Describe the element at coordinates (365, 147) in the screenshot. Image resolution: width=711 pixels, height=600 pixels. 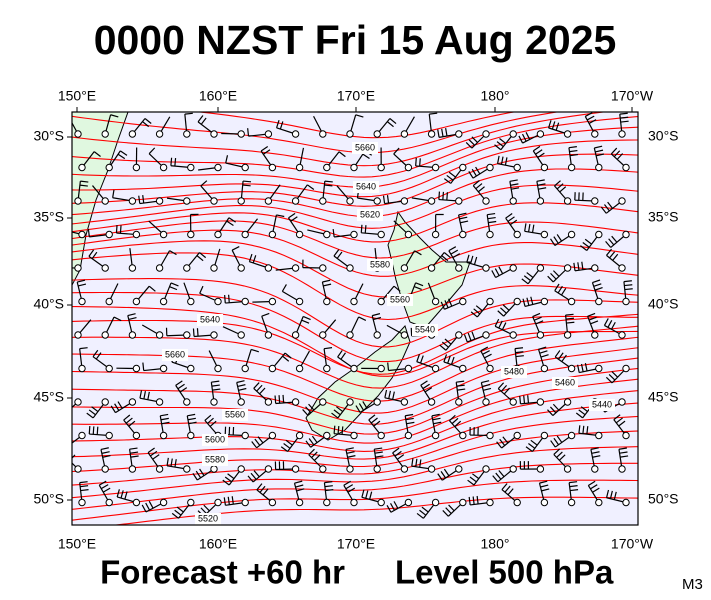
I see `contour-label: 5660` at that location.